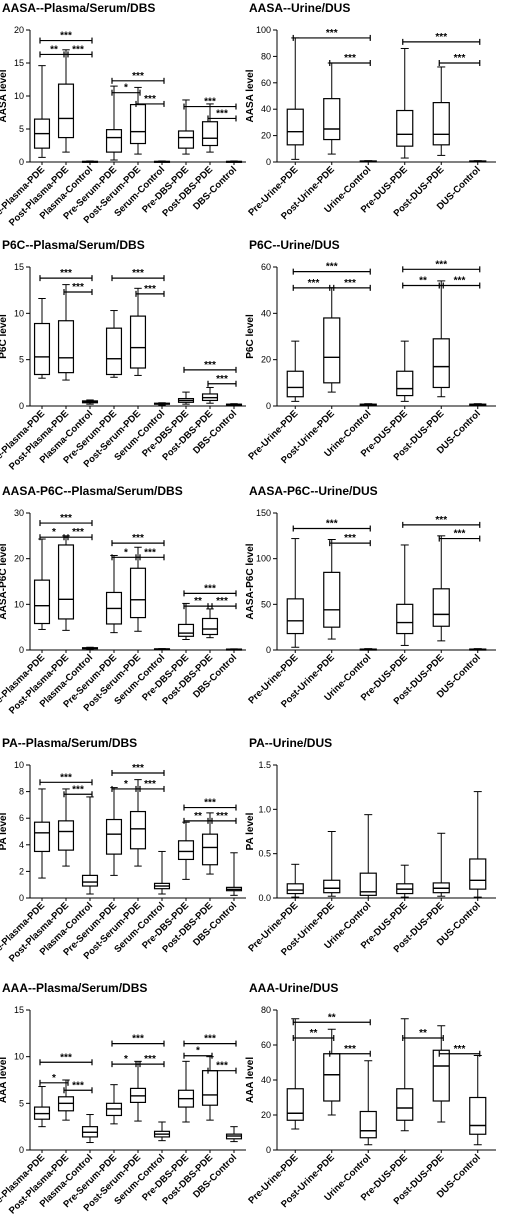  Describe the element at coordinates (150, 554) in the screenshot. I see `chart-5-significance-6: ***` at that location.